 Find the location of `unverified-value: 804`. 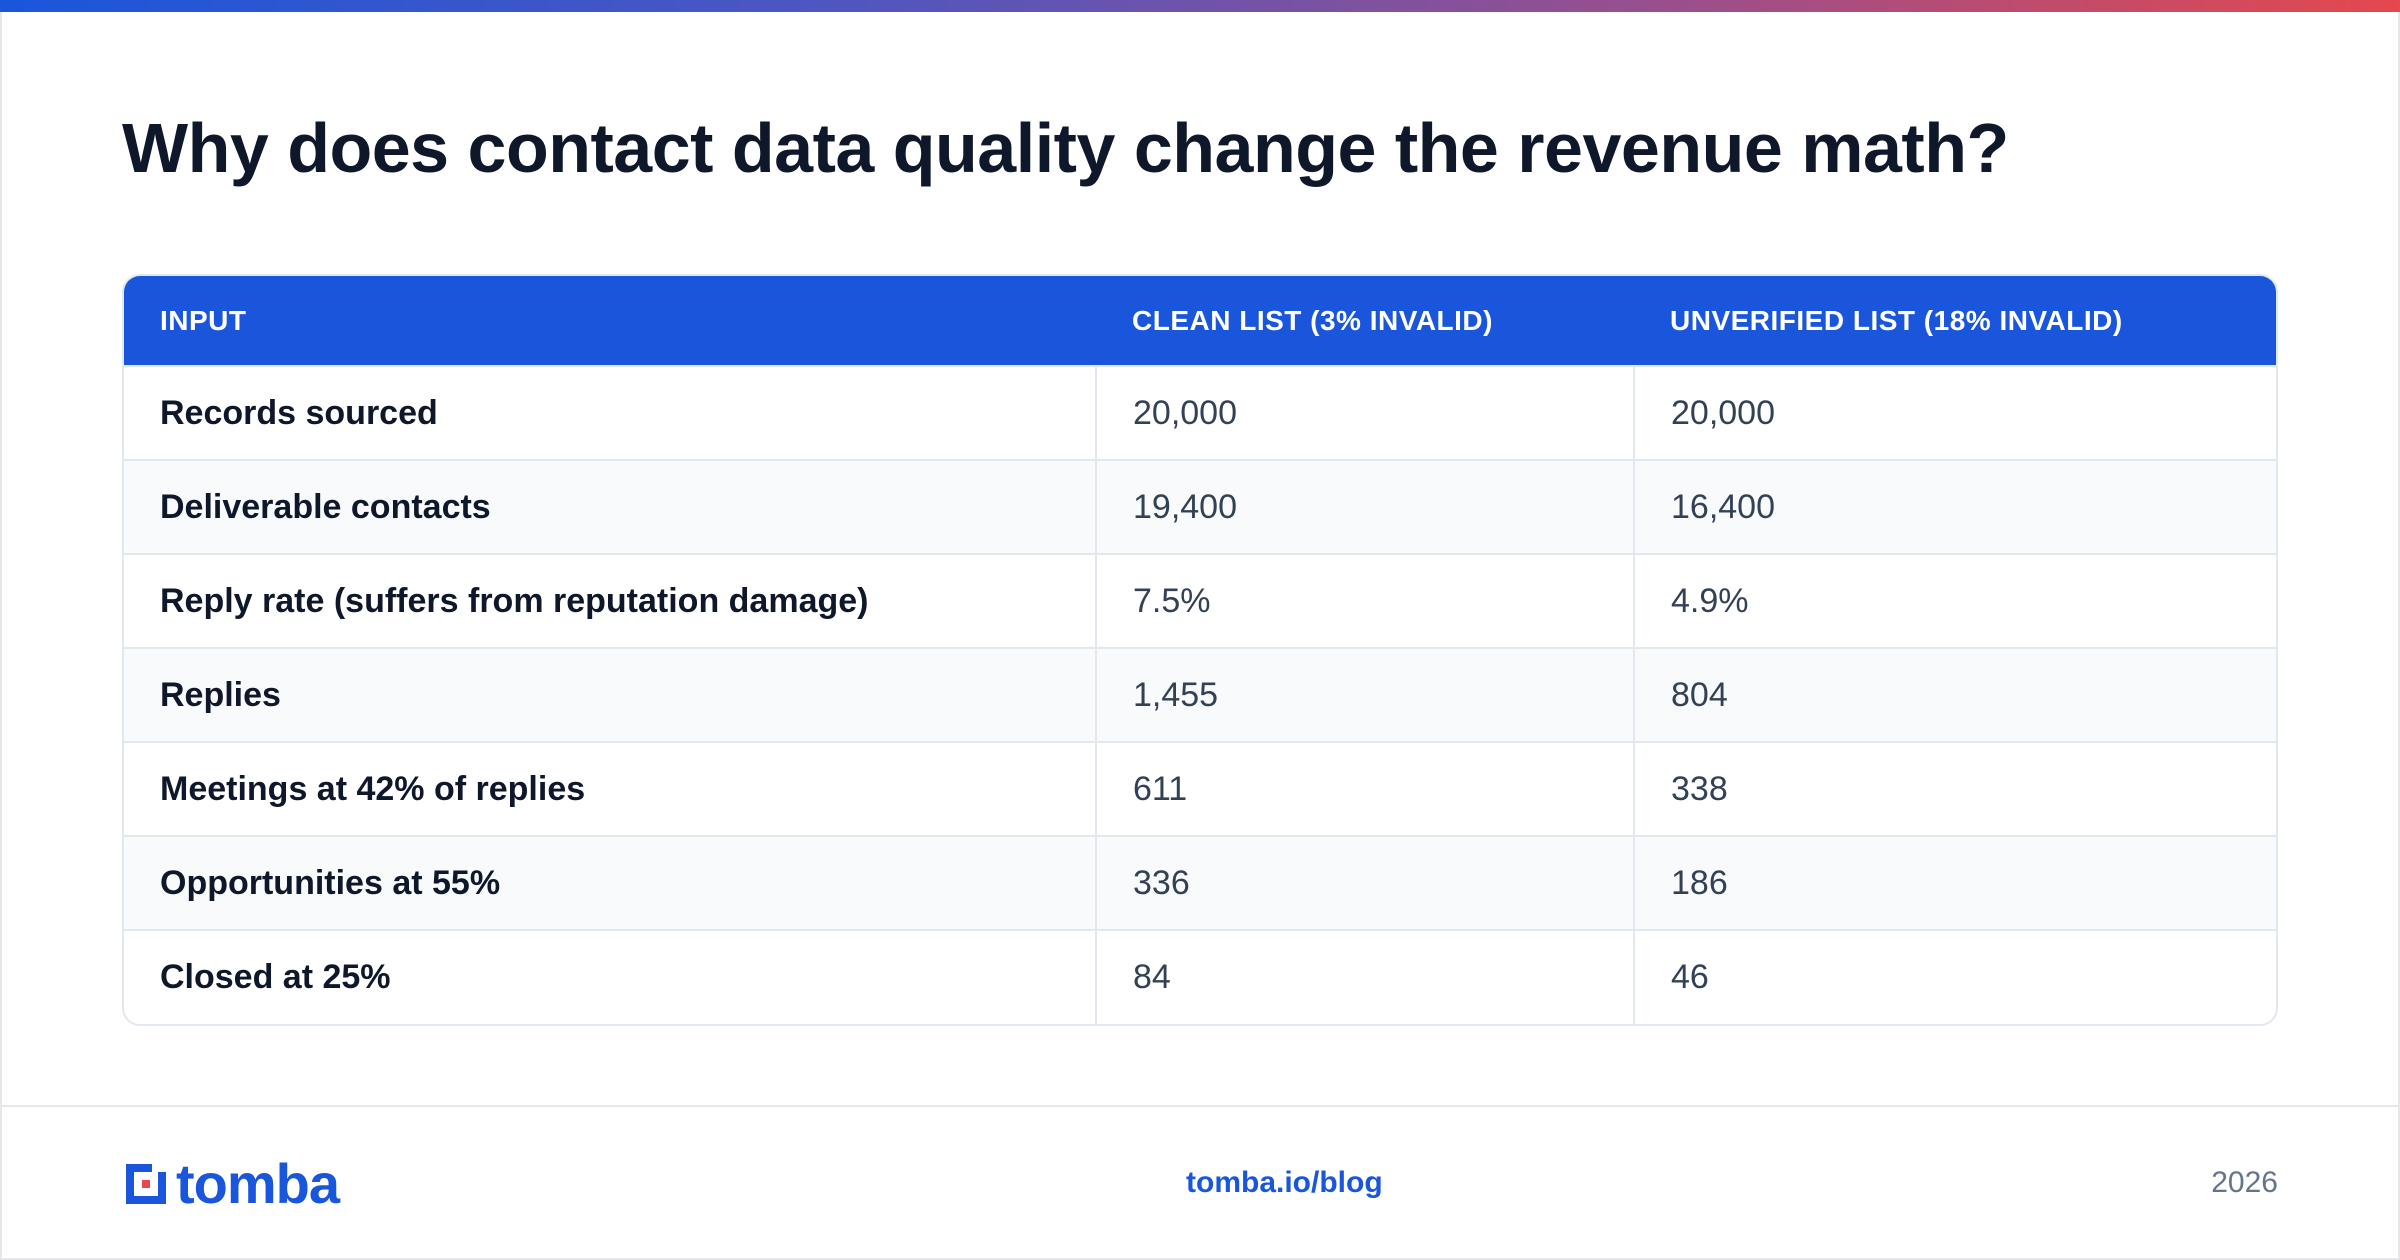

unverified-value: 804 is located at coordinates (1954, 694).